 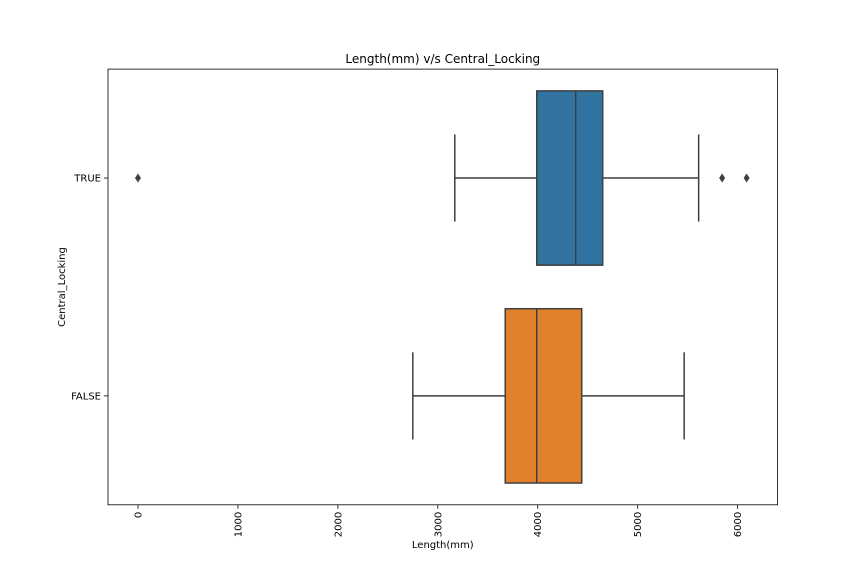 What do you see at coordinates (138, 515) in the screenshot?
I see `x-tick-label: 0` at bounding box center [138, 515].